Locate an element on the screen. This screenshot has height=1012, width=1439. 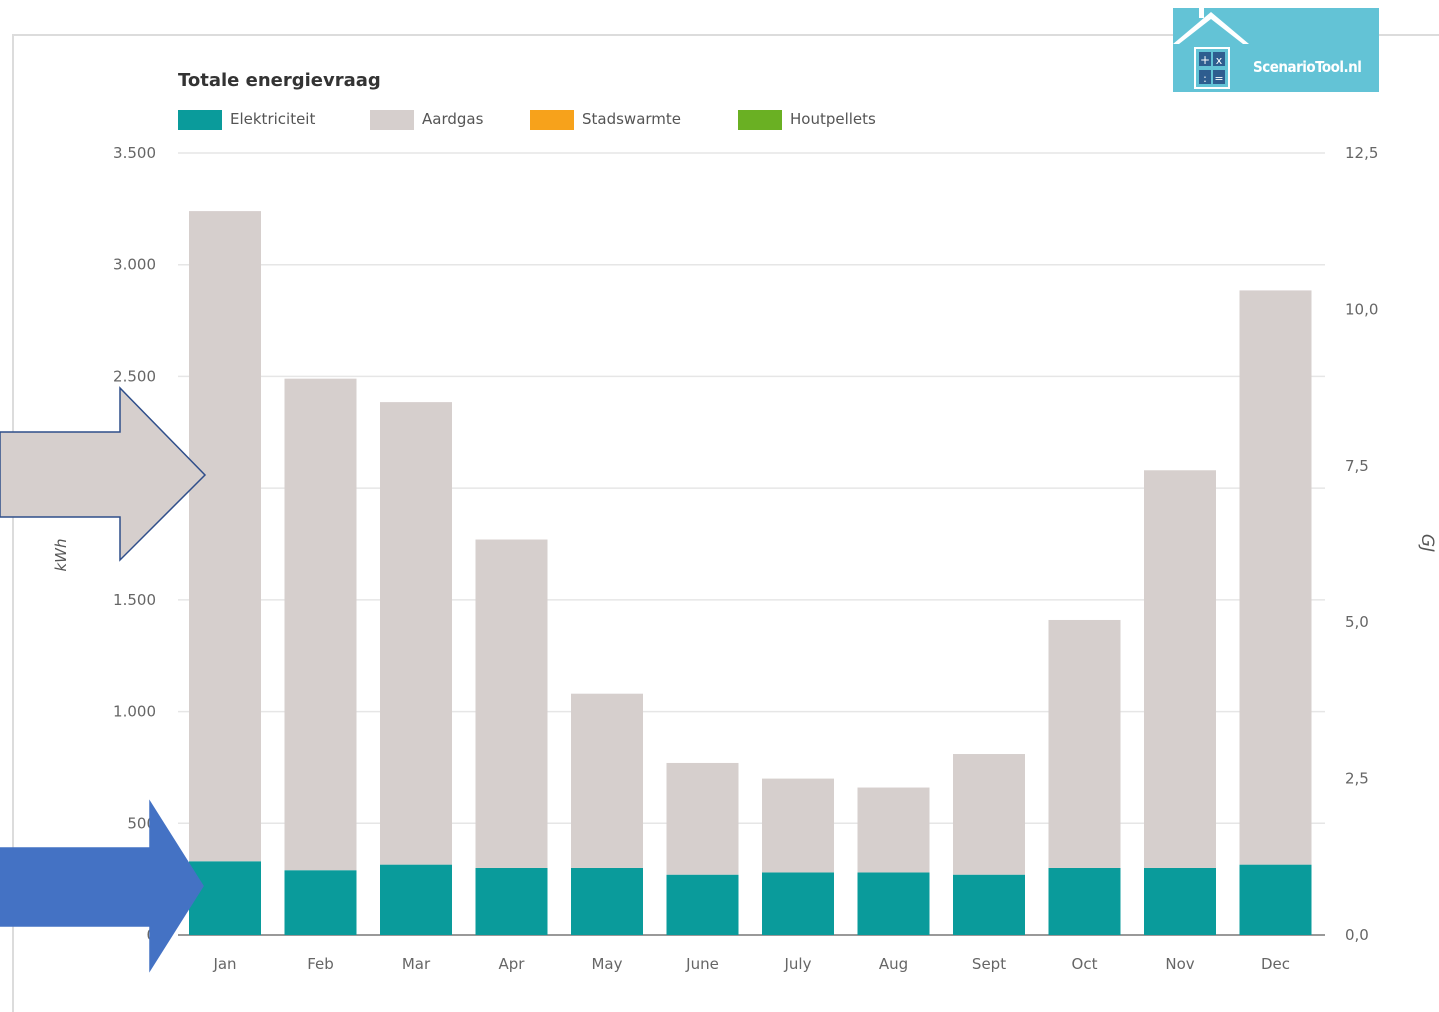
logo-text: ScenarioTool.nl is located at coordinates (1307, 67).